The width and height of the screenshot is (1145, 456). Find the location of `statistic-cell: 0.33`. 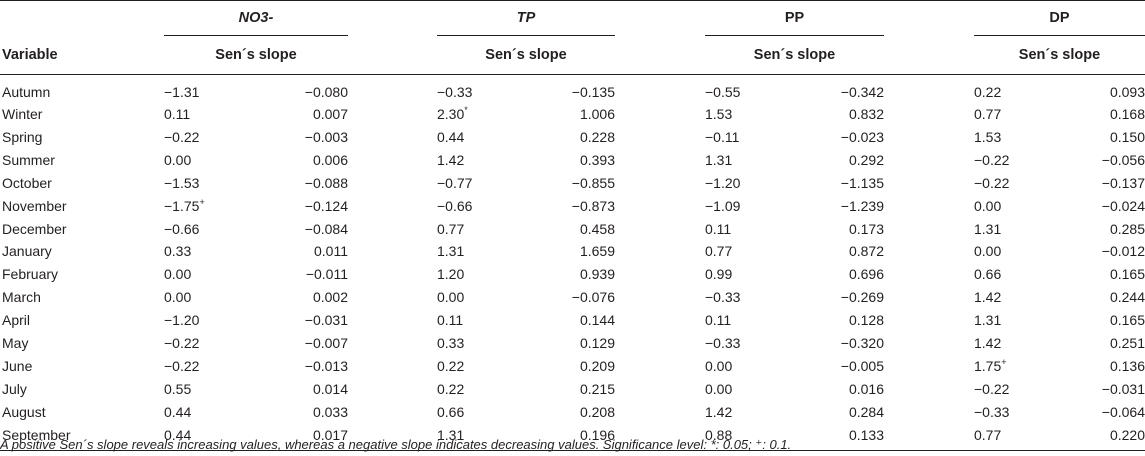

statistic-cell: 0.33 is located at coordinates (489, 343).